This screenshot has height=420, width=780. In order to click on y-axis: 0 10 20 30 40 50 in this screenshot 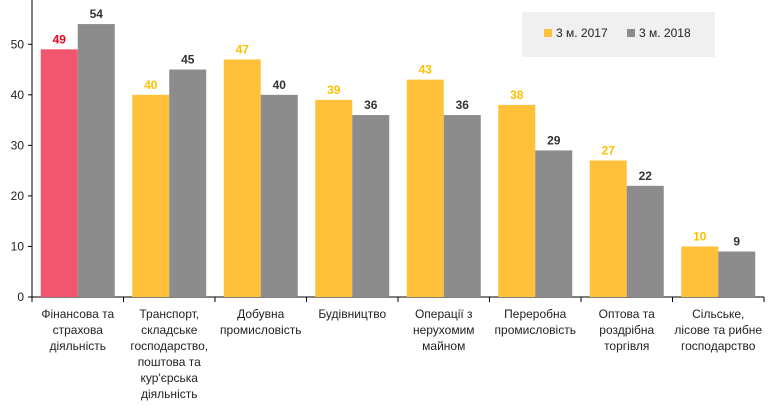, I will do `click(22, 152)`.